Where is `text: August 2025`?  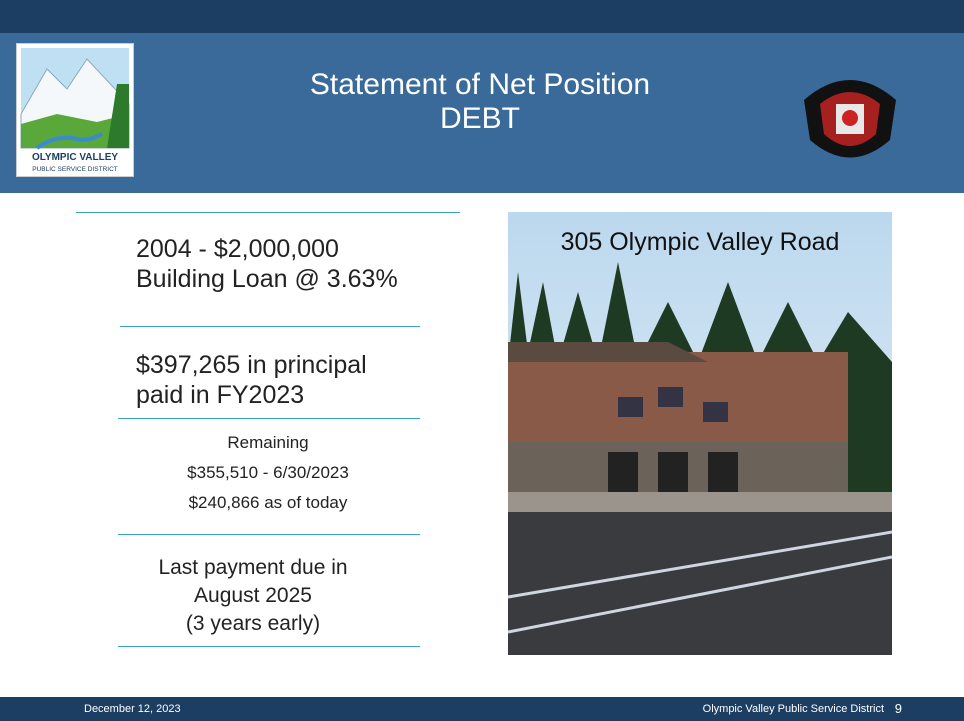
text: August 2025 is located at coordinates (253, 595).